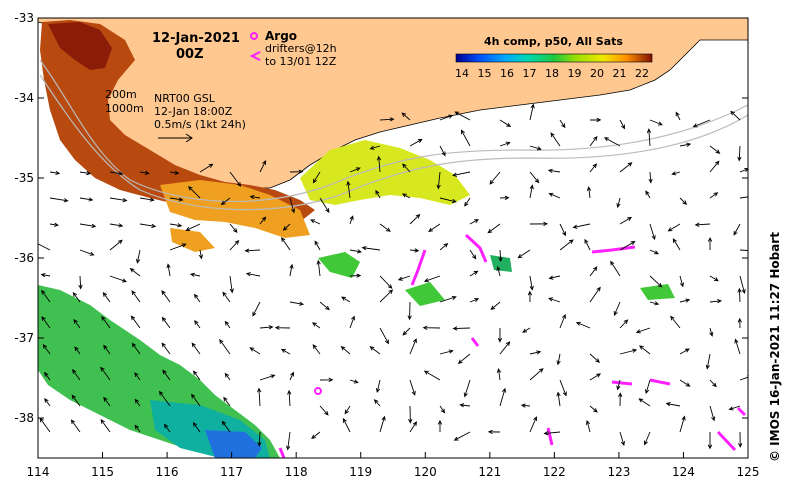 The height and width of the screenshot is (492, 790). I want to click on x-tick-label: 121, so click(489, 472).